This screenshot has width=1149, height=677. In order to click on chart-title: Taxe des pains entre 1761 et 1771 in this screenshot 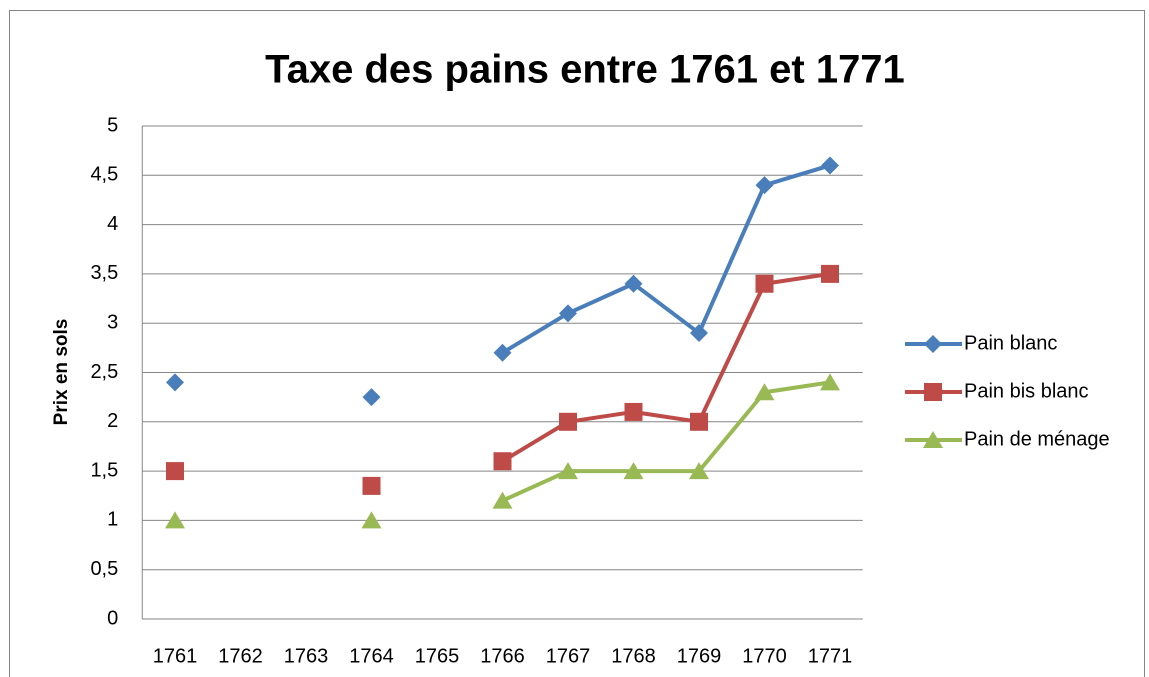, I will do `click(585, 70)`.